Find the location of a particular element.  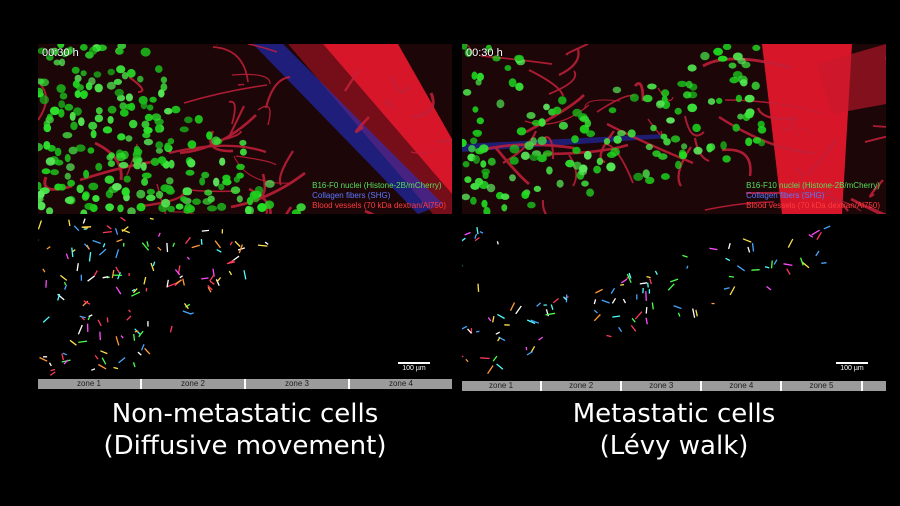

caption-title: Non-metastatic cells is located at coordinates (245, 414).